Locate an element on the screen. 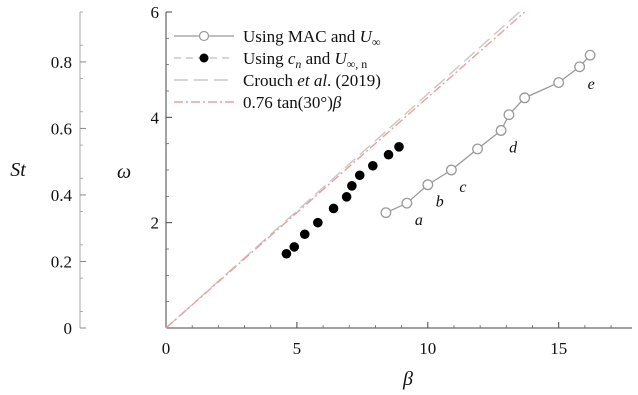 The image size is (638, 395). legend-crouch-etal: et al is located at coordinates (312, 80).